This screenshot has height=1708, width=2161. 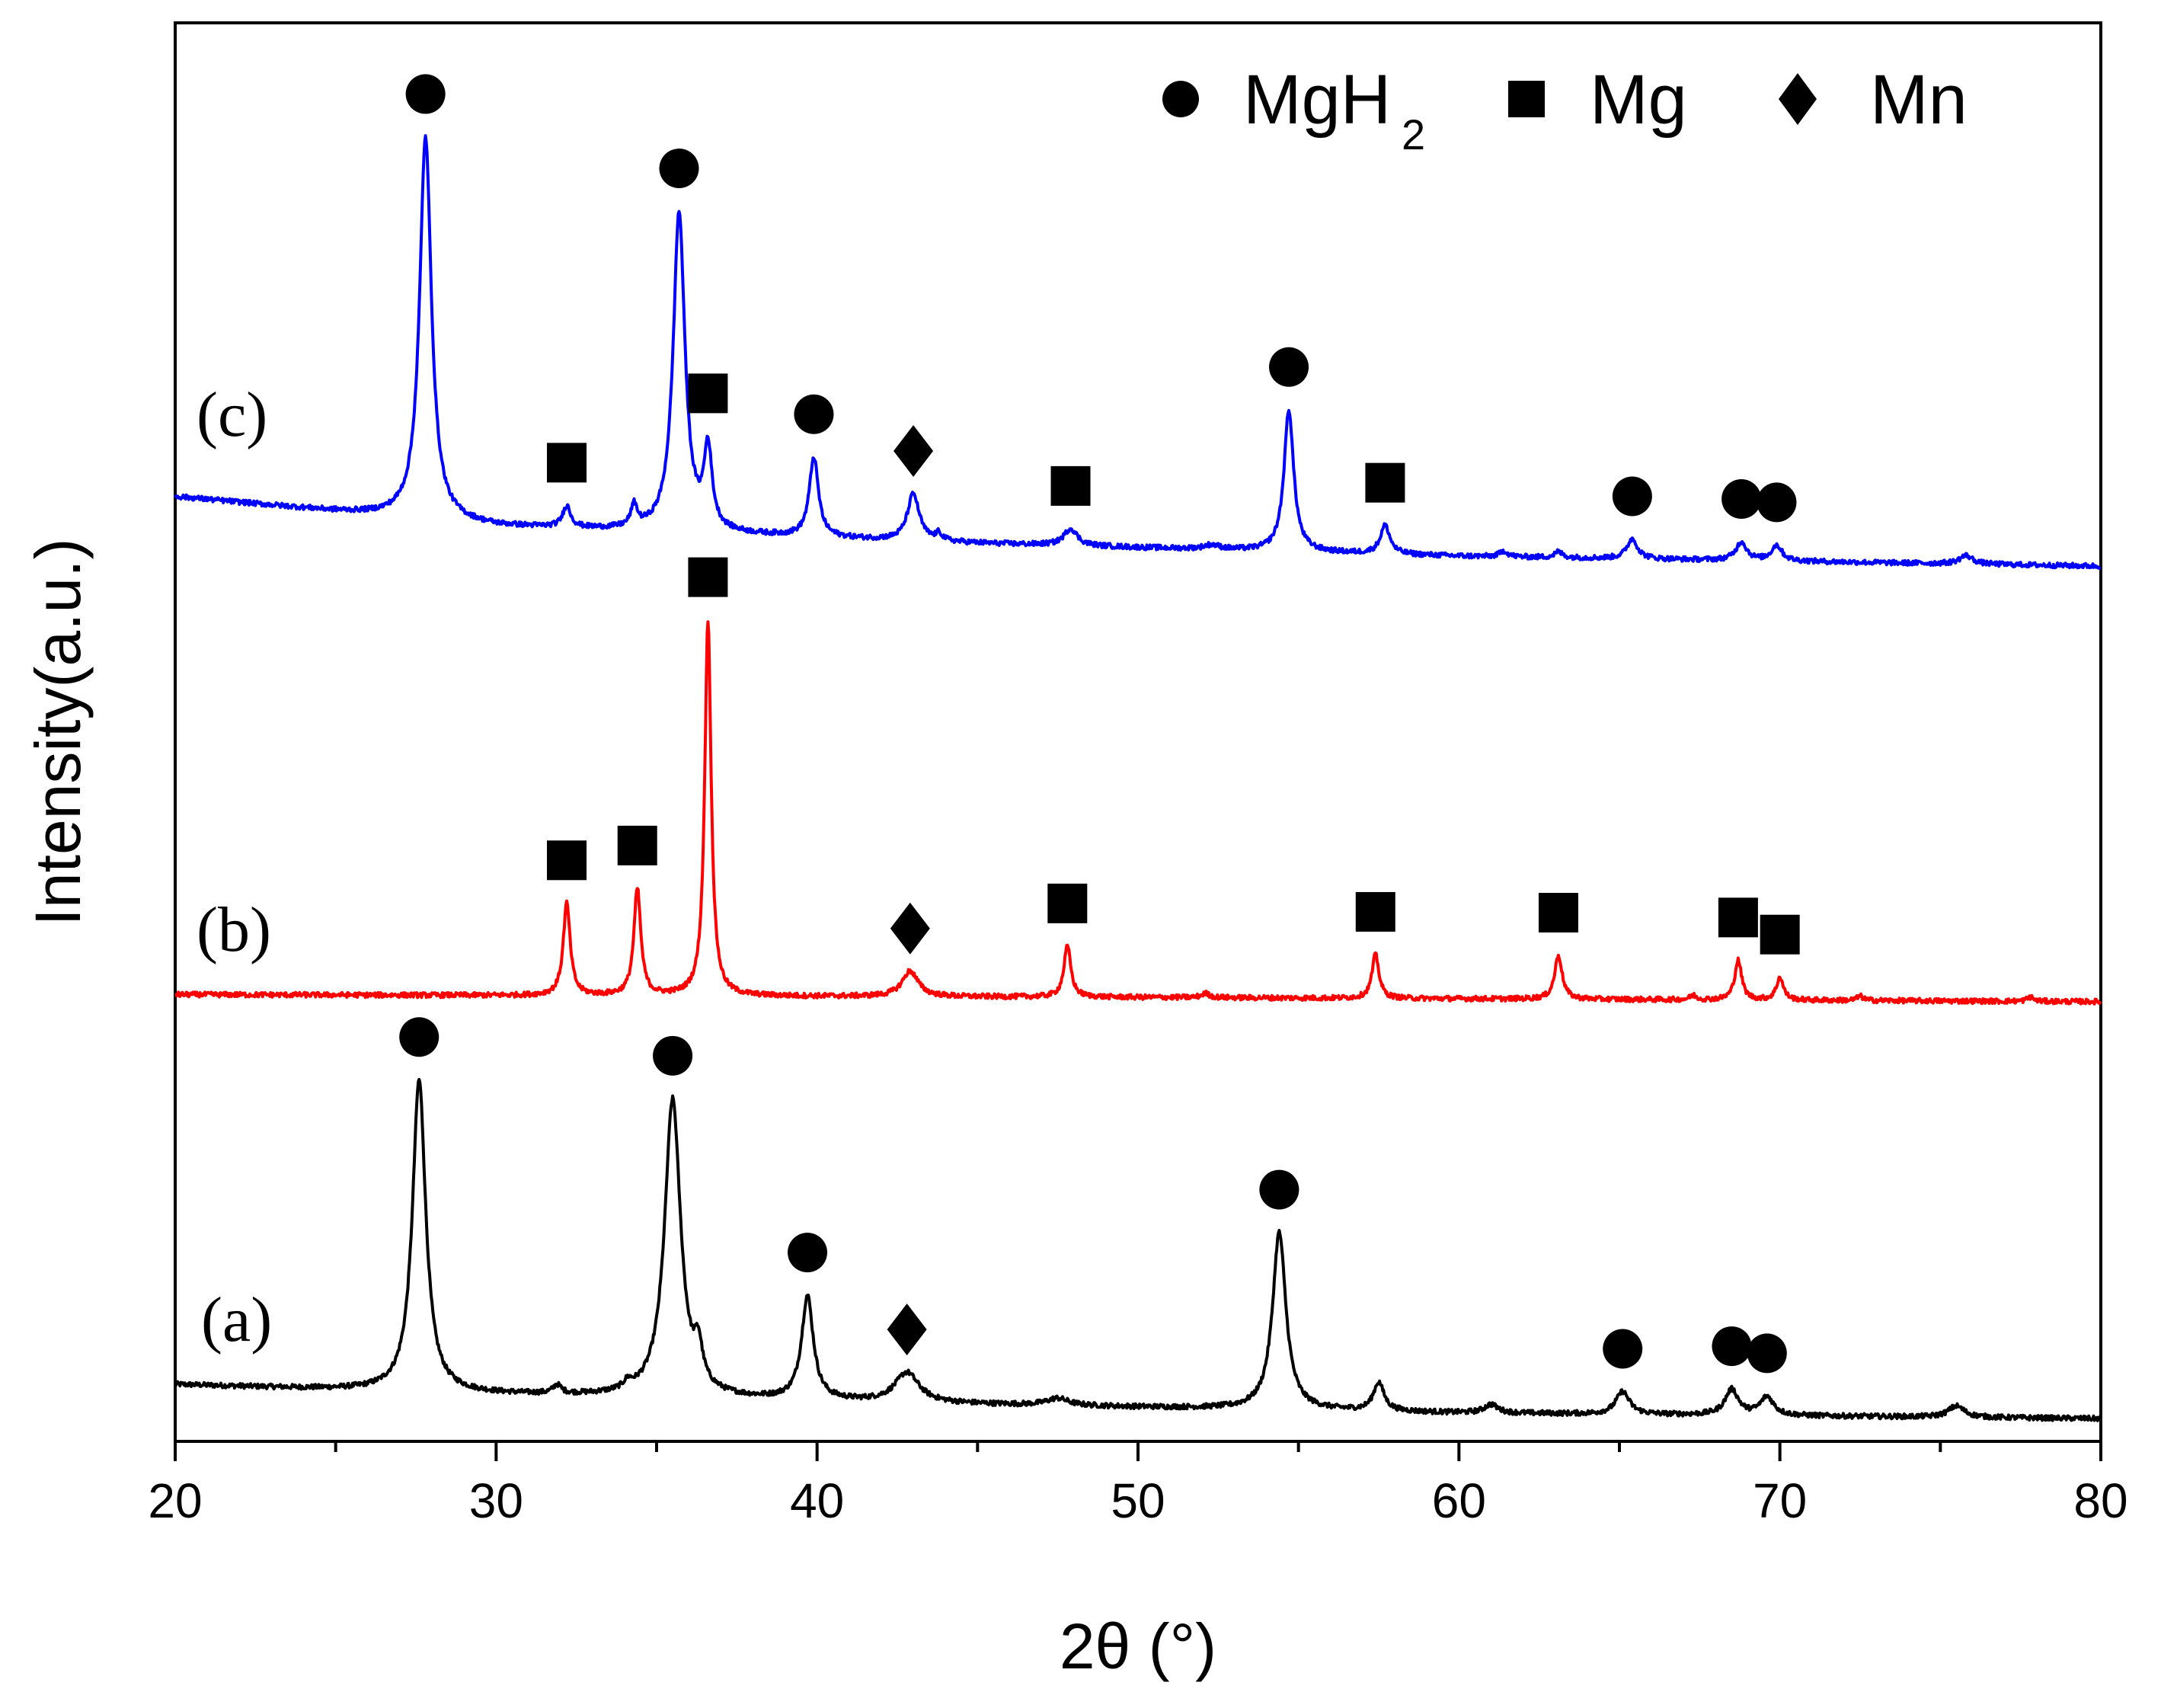 I want to click on x-tick-label: 70, so click(x=1780, y=1500).